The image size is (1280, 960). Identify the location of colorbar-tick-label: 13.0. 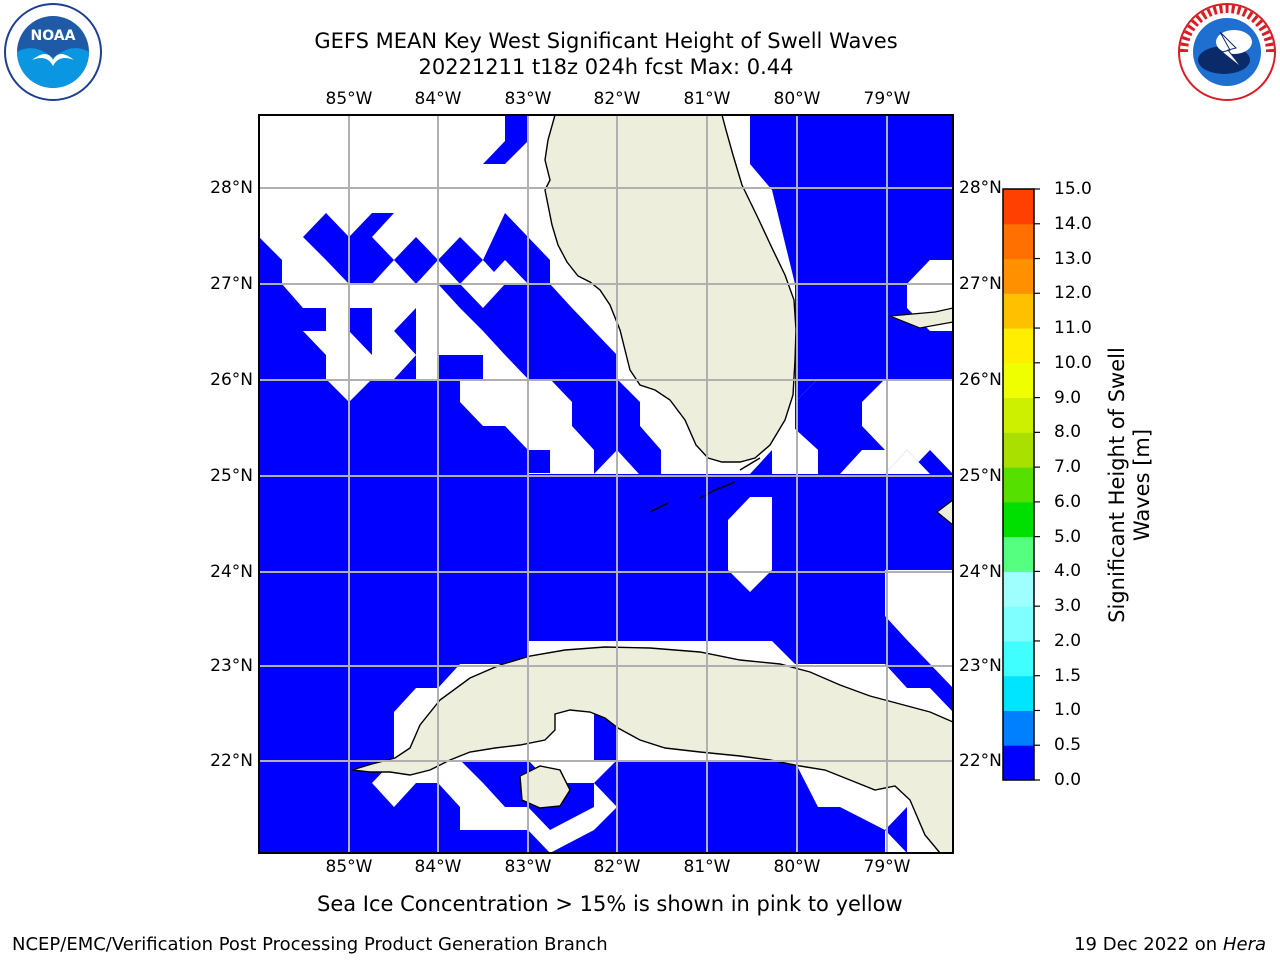
(1073, 258).